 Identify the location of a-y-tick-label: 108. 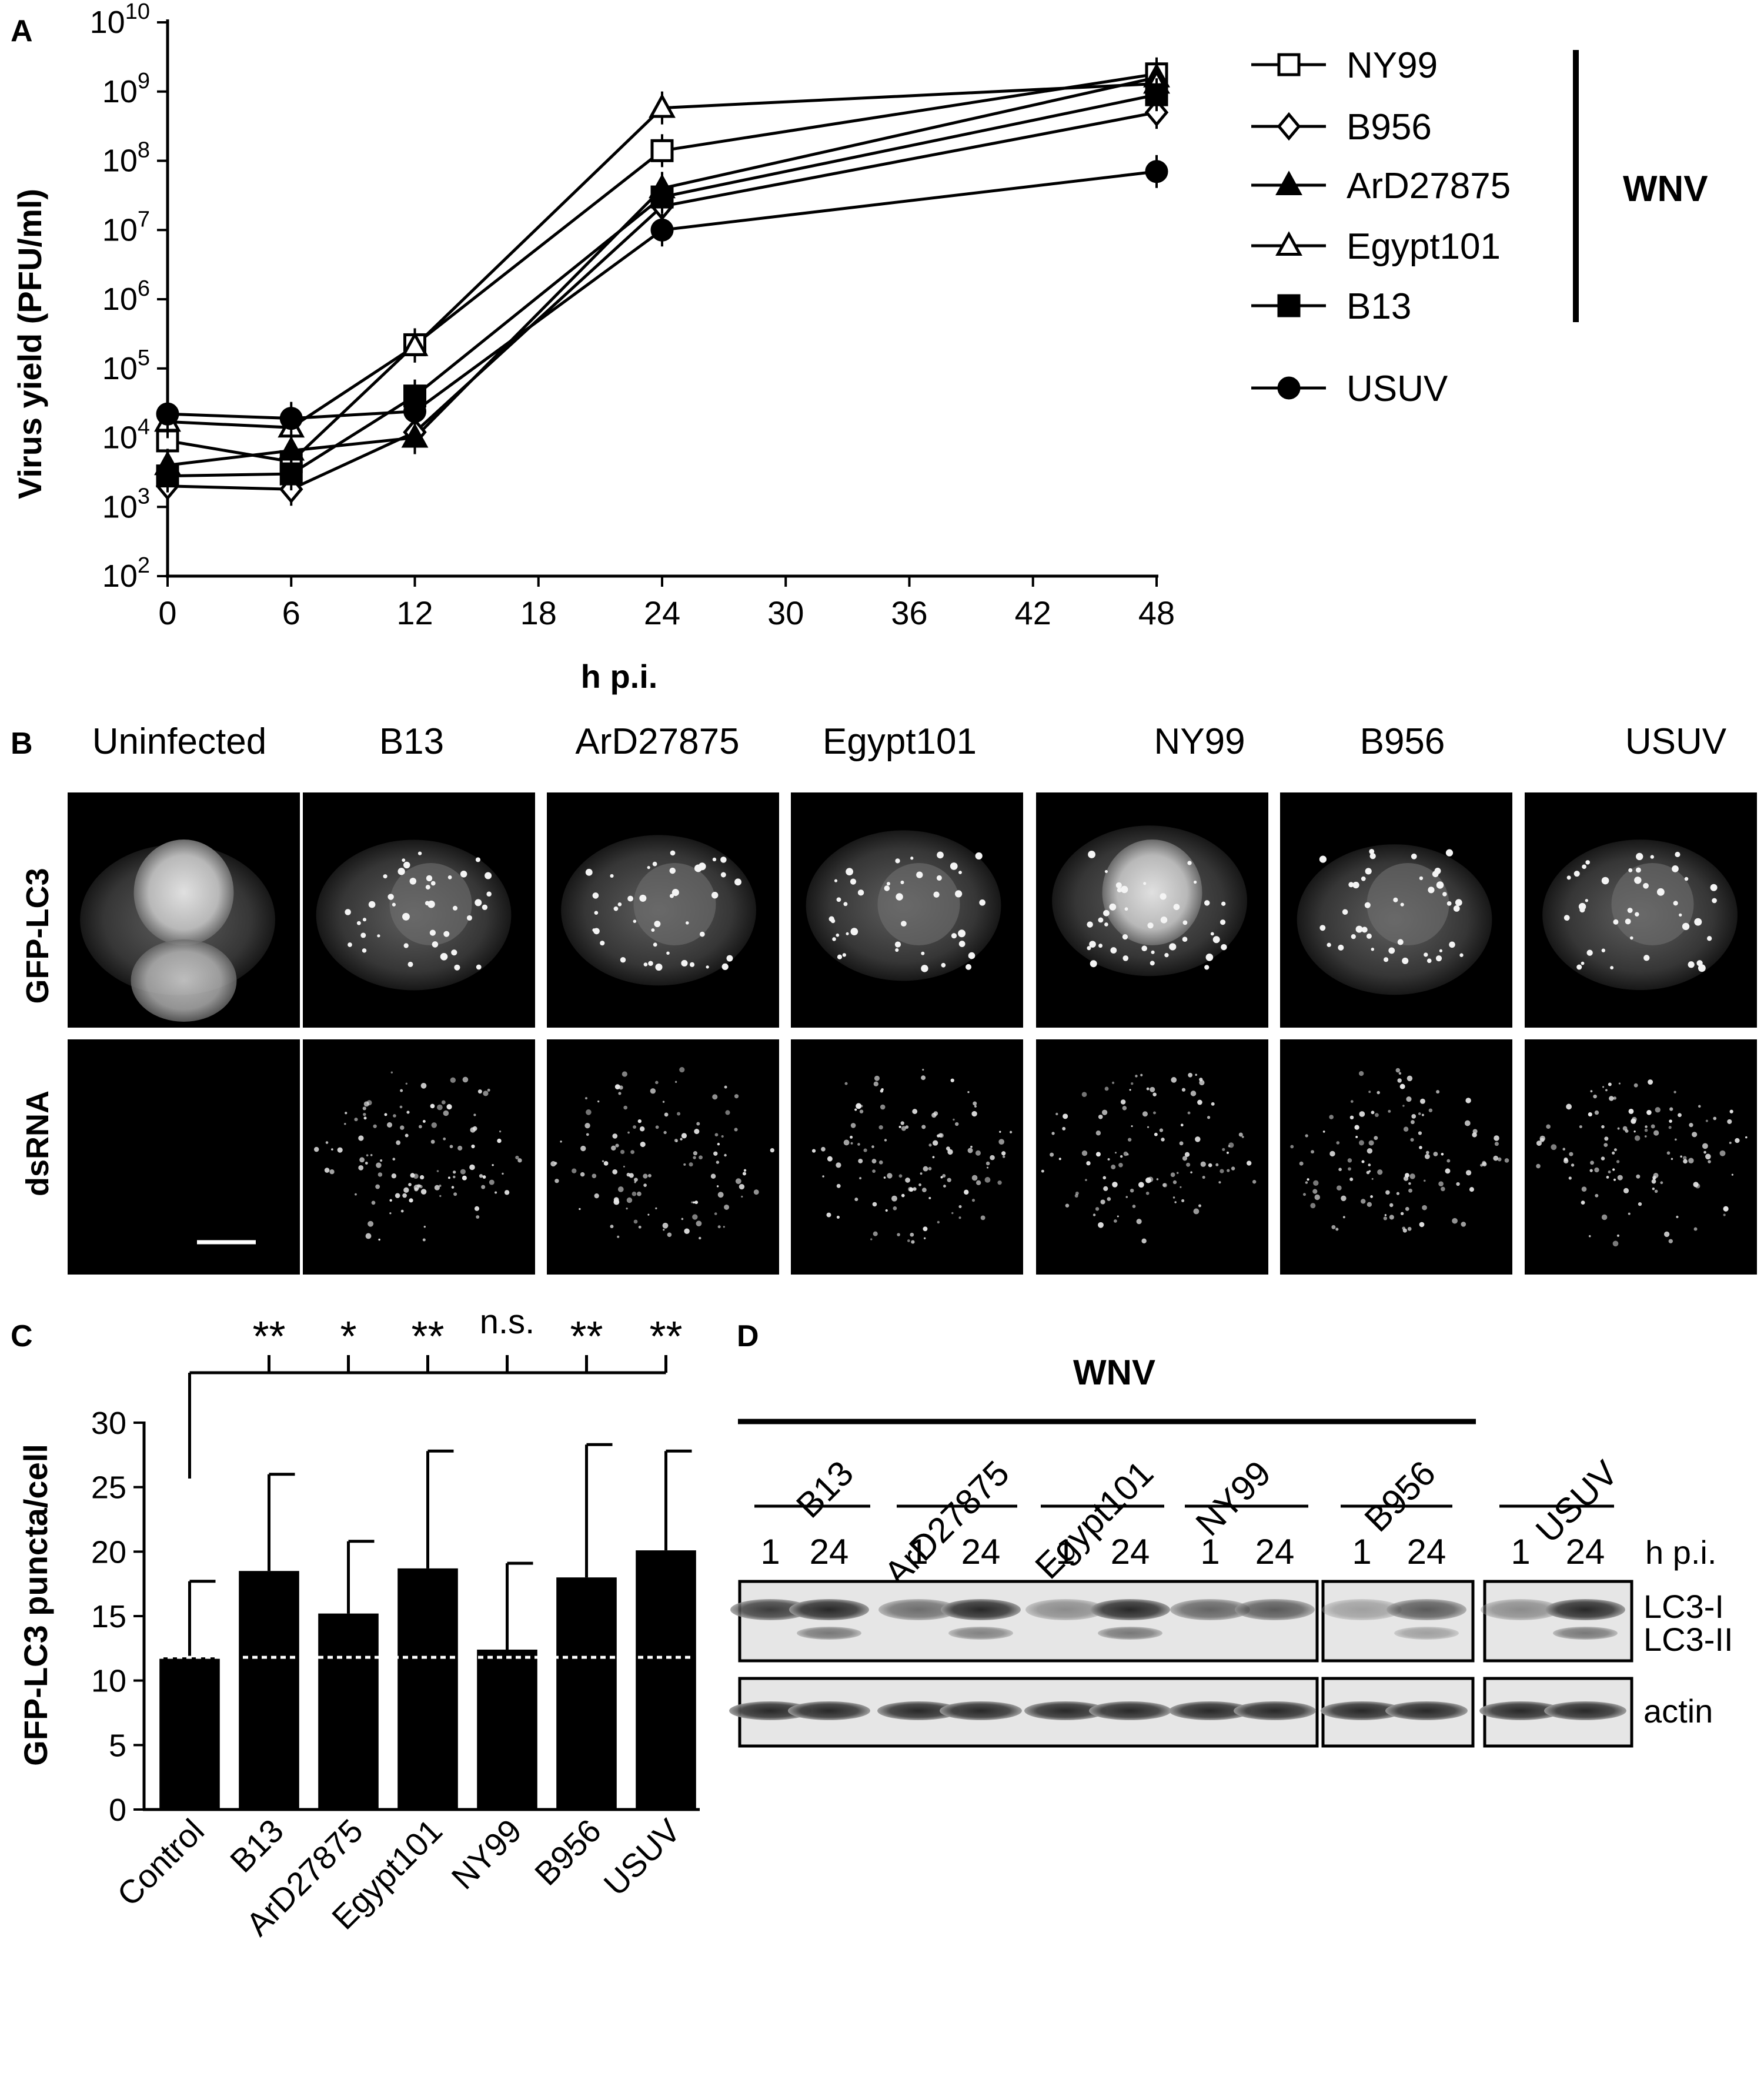
(126, 158).